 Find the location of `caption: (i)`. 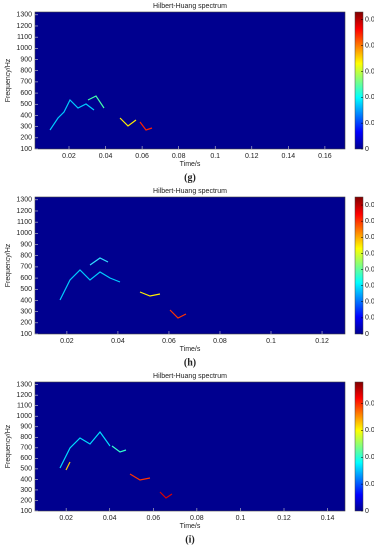

caption: (i) is located at coordinates (189, 539).